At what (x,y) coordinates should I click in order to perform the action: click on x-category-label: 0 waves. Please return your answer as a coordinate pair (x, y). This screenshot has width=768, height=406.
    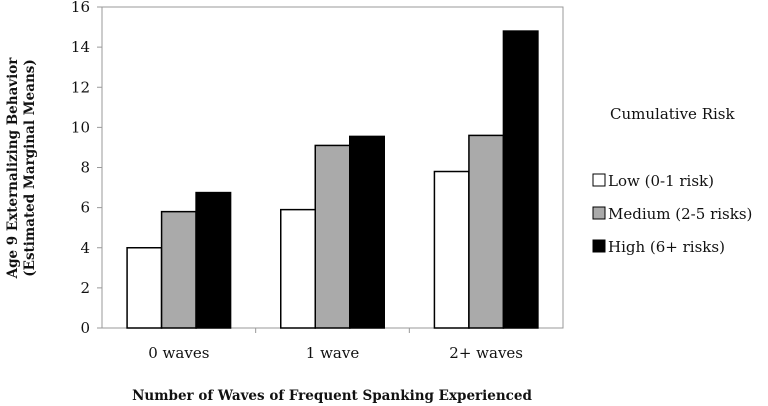
    Looking at the image, I should click on (178, 353).